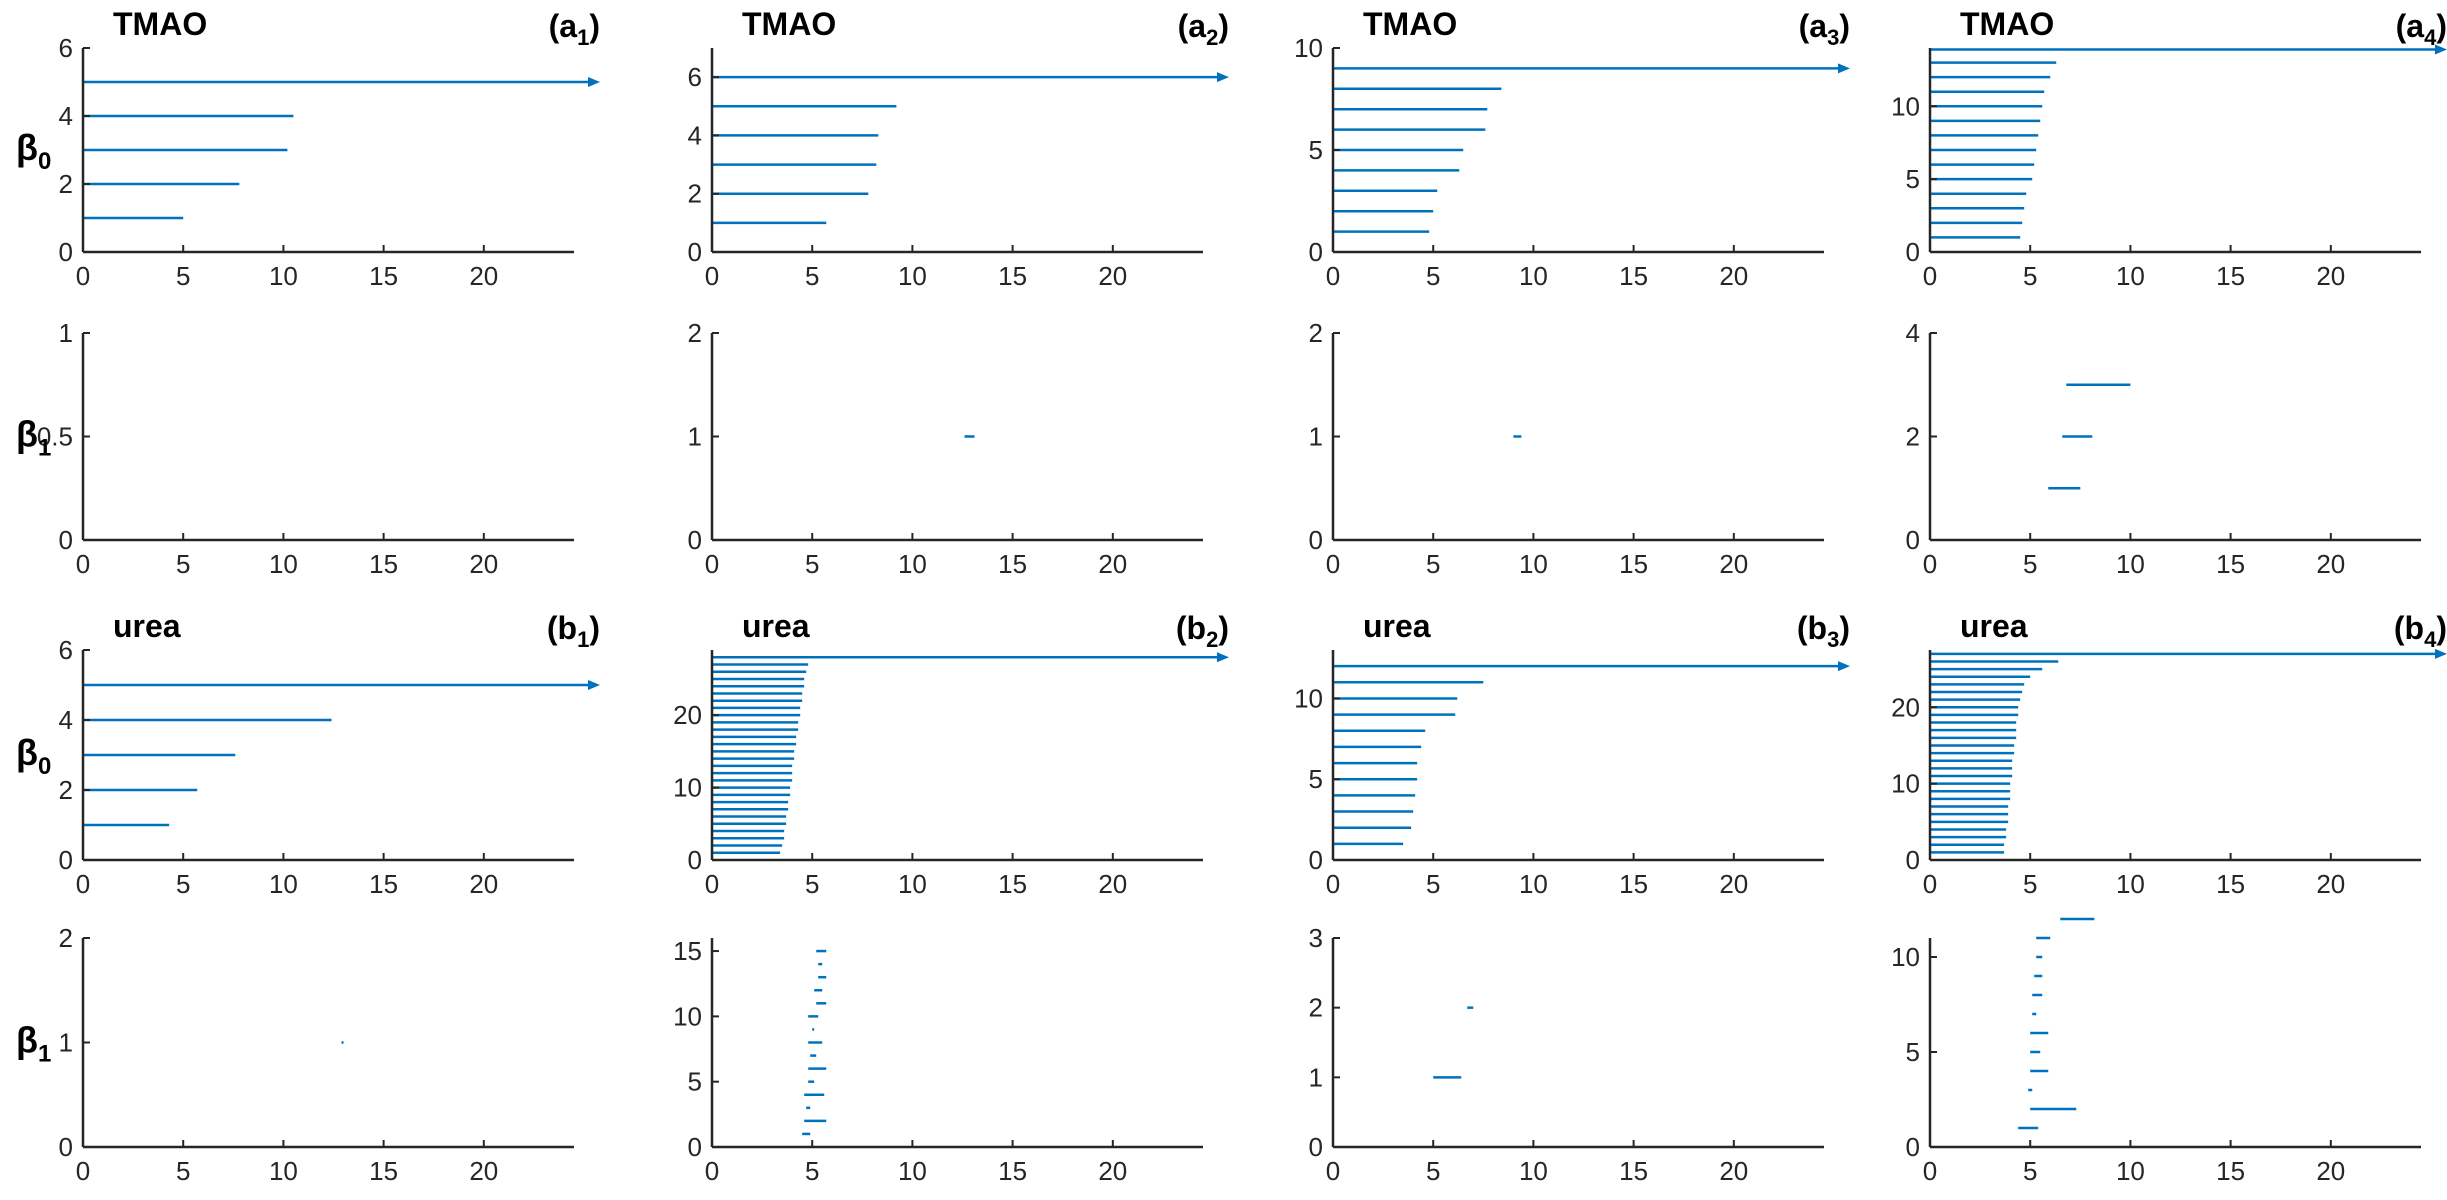  Describe the element at coordinates (1572, 753) in the screenshot. I see `chart-panel-b3-b0: 0 5 10 15 20 0 5 10 urea (b3)` at that location.